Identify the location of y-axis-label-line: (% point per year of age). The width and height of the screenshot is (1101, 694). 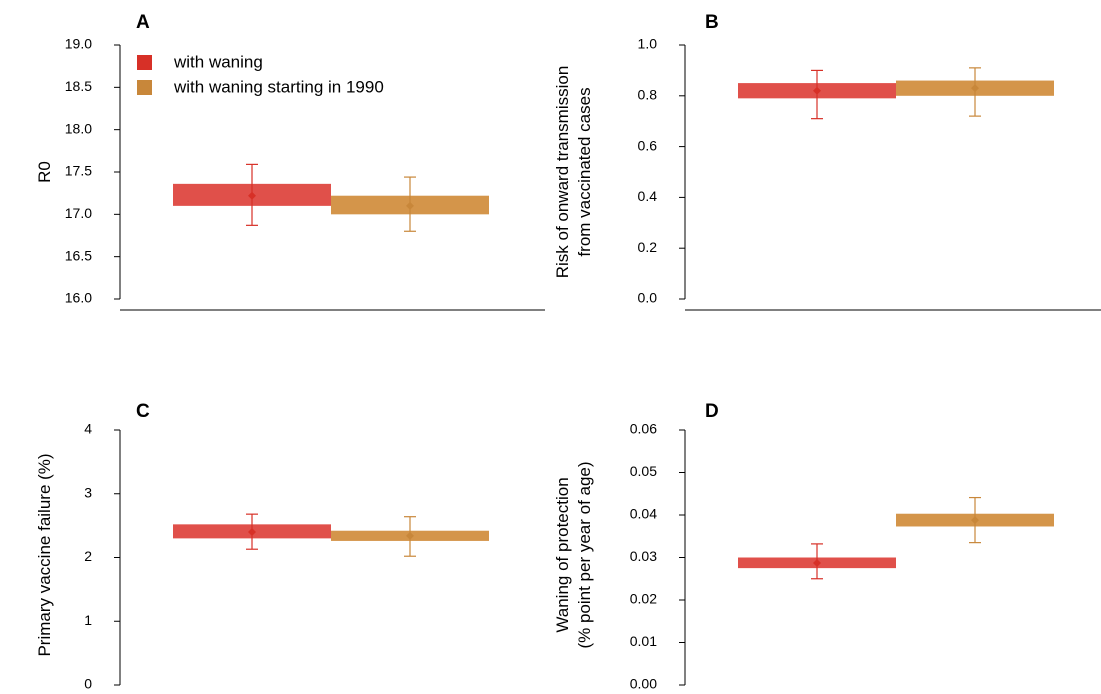
(584, 554).